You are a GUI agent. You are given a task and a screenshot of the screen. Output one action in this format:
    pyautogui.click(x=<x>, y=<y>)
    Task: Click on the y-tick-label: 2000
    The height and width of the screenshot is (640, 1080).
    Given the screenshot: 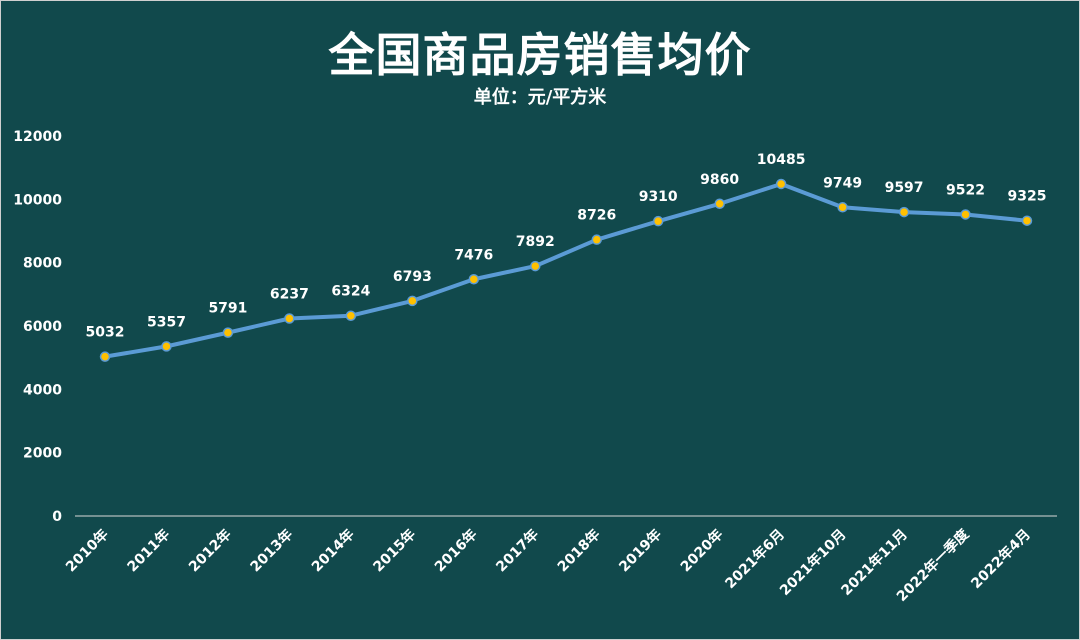 What is the action you would take?
    pyautogui.click(x=42, y=454)
    